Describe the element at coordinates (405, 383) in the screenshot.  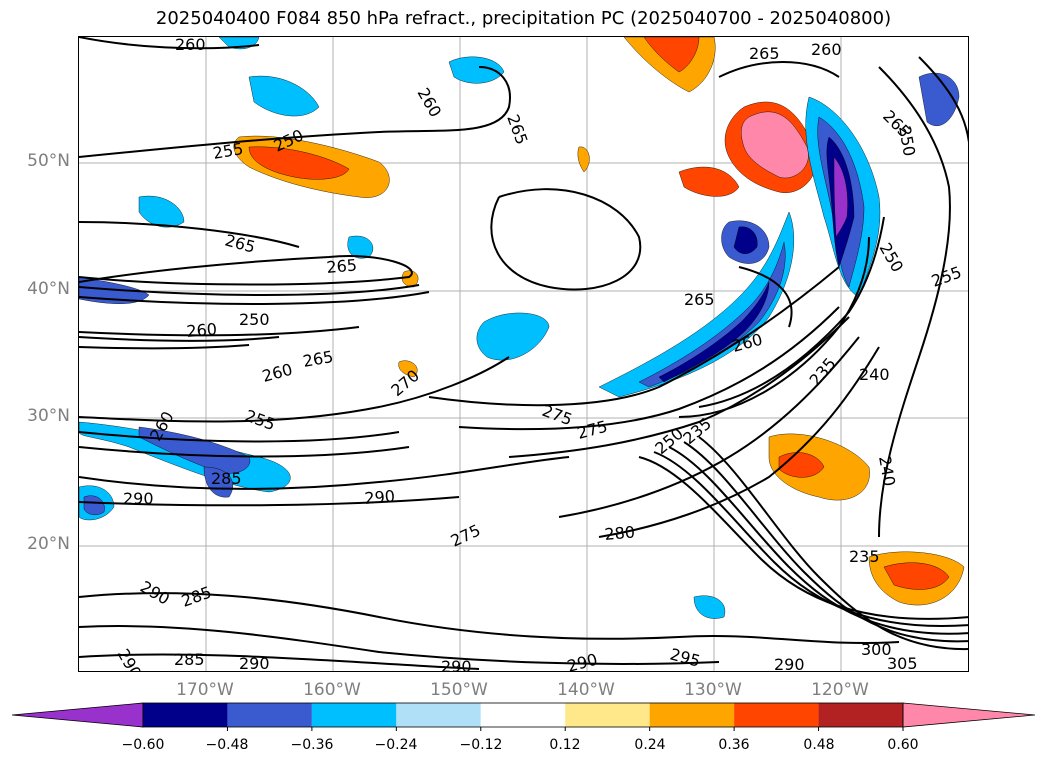
I see `contour-label: 270` at that location.